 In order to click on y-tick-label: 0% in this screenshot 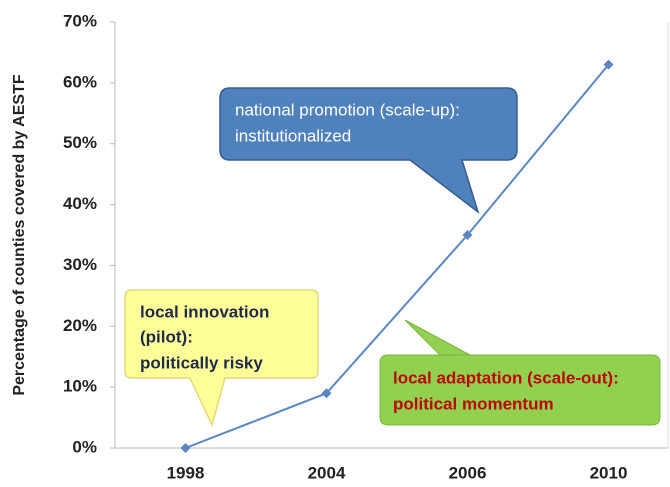, I will do `click(84, 446)`.